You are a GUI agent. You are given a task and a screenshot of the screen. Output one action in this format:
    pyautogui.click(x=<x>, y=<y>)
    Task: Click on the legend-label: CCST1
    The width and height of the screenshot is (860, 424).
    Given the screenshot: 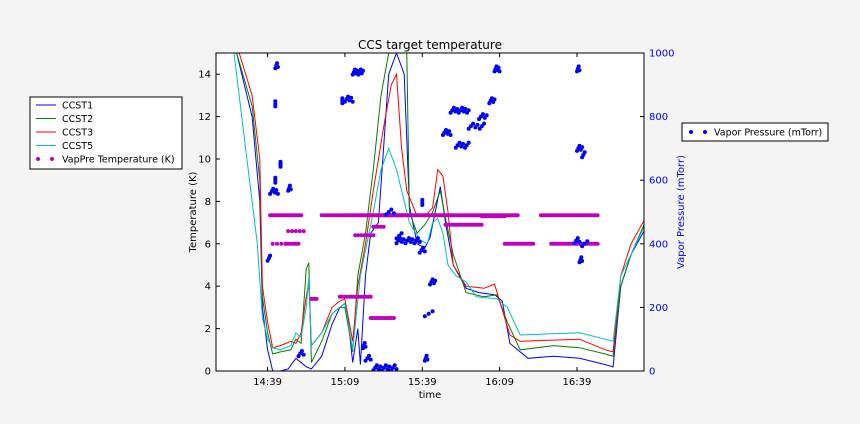 What is the action you would take?
    pyautogui.click(x=77, y=106)
    